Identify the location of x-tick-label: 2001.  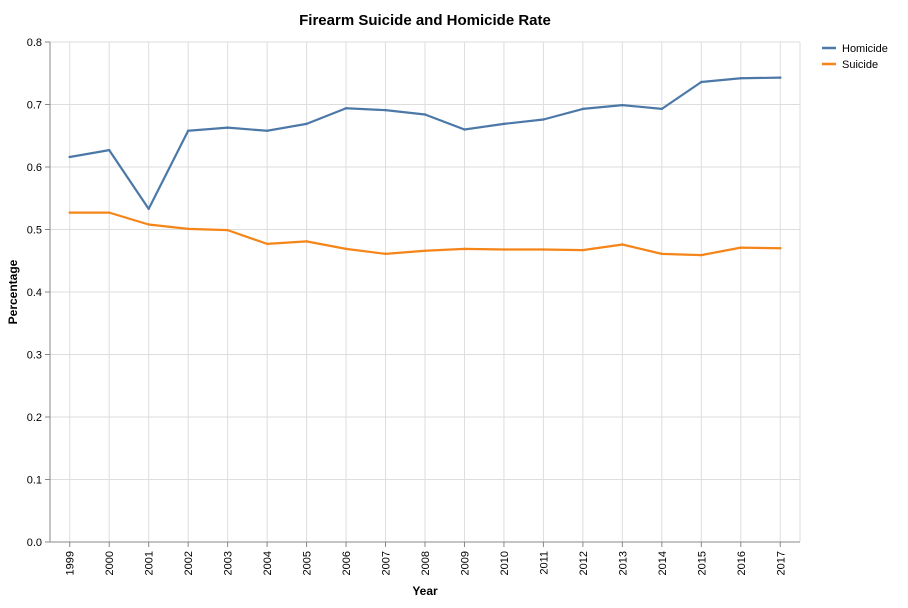
(150, 563).